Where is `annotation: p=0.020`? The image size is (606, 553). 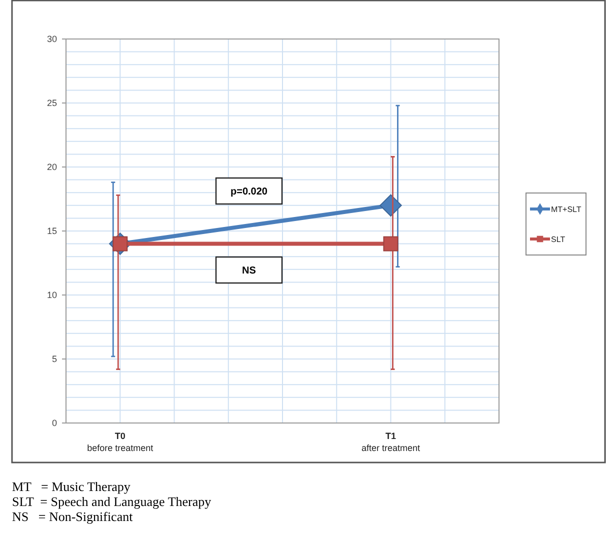 annotation: p=0.020 is located at coordinates (249, 192).